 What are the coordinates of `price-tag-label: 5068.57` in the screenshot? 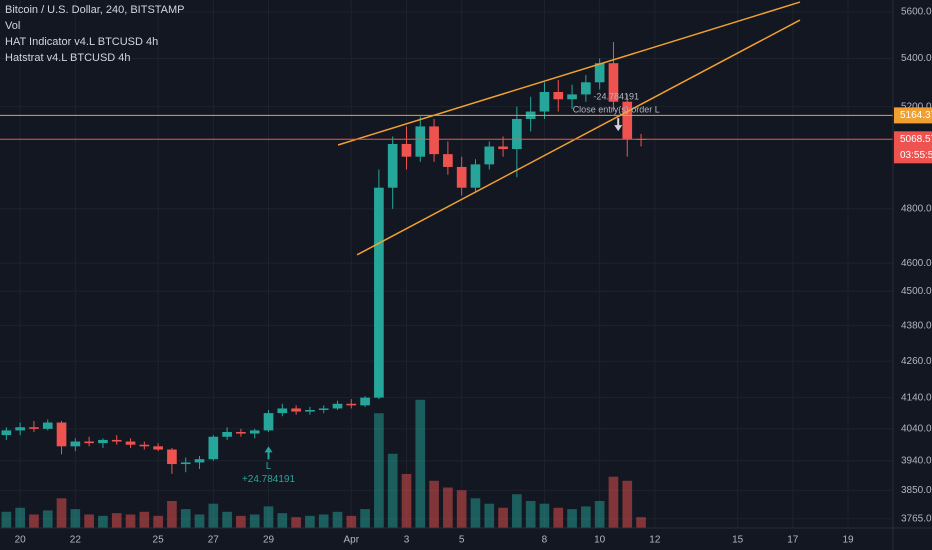 It's located at (916, 139).